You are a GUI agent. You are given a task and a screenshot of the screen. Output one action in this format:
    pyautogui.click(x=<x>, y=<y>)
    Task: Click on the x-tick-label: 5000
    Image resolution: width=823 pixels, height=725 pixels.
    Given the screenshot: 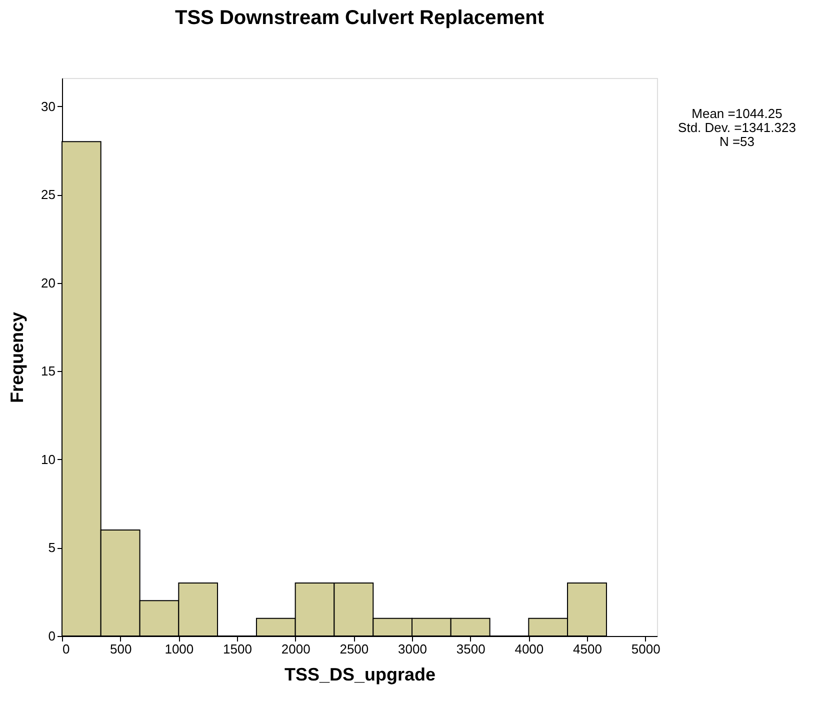 What is the action you would take?
    pyautogui.click(x=645, y=649)
    